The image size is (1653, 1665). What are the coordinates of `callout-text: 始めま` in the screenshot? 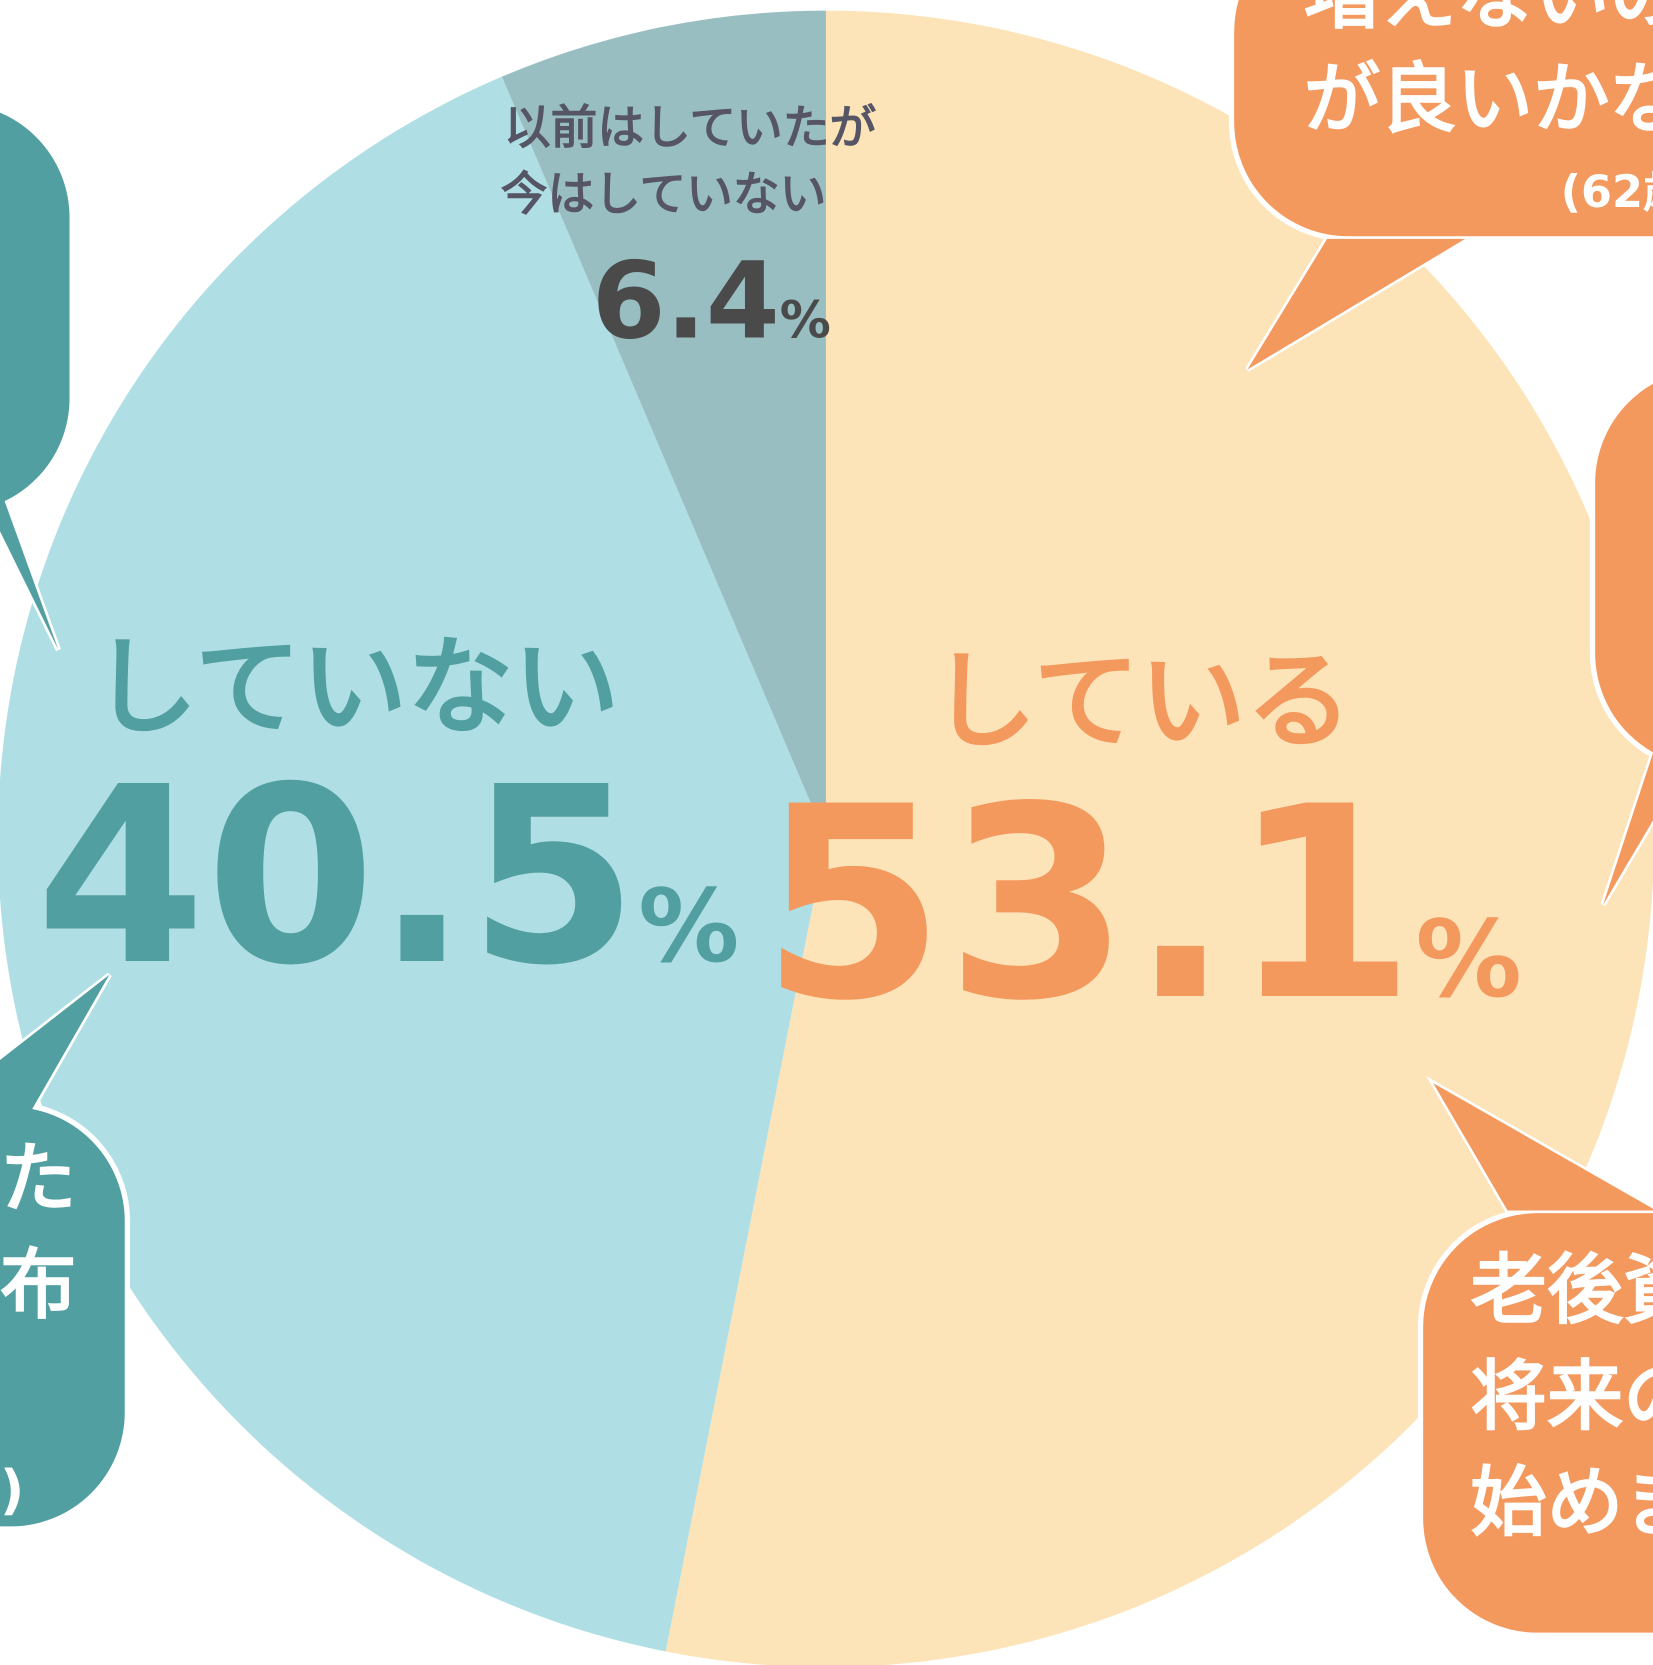 It's located at (1561, 1503).